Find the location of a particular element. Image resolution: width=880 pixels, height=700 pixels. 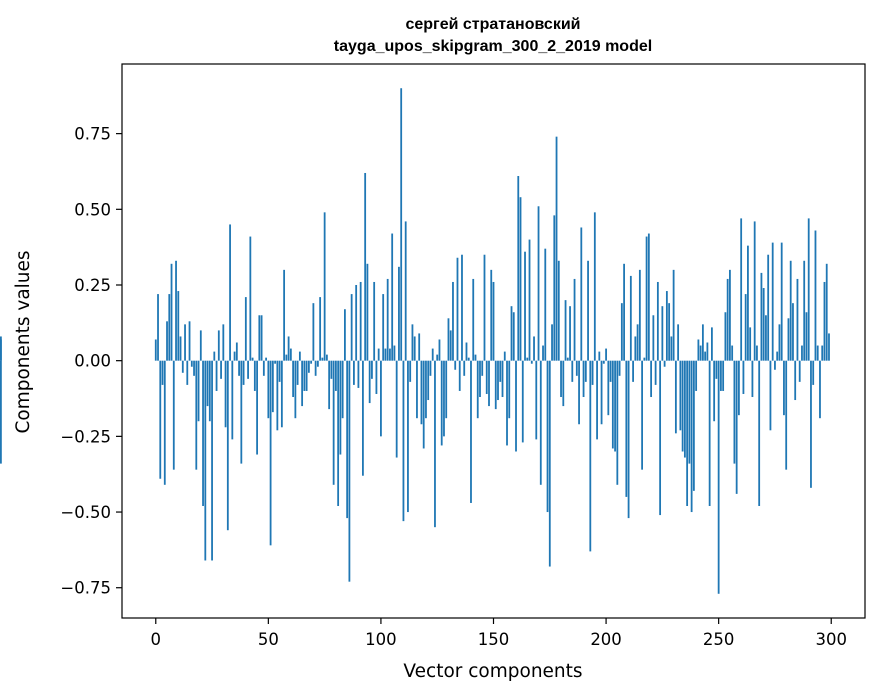

y-tick-label: −0.50 is located at coordinates (85, 512).